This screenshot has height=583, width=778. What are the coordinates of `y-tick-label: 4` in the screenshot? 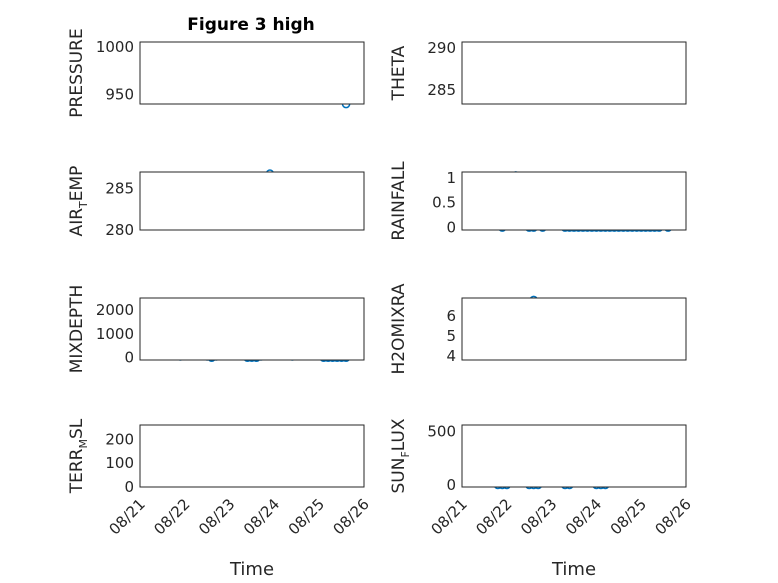 It's located at (451, 356).